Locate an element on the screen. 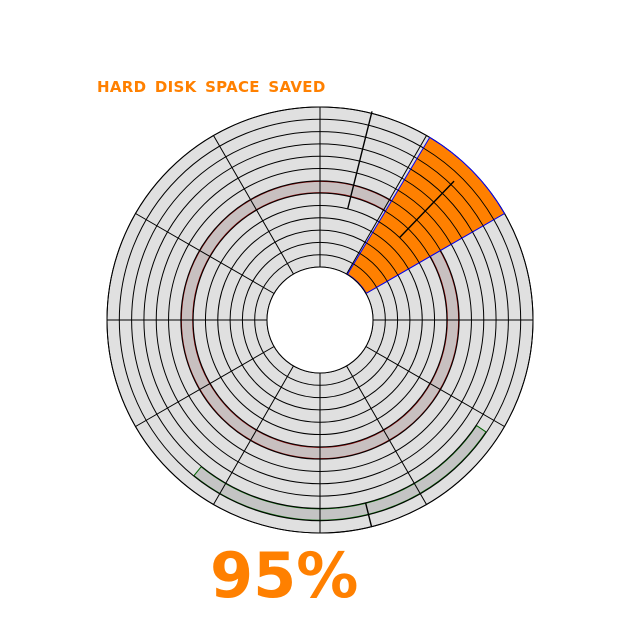  title-label: HARD DISK SPACE SAVED is located at coordinates (211, 87).